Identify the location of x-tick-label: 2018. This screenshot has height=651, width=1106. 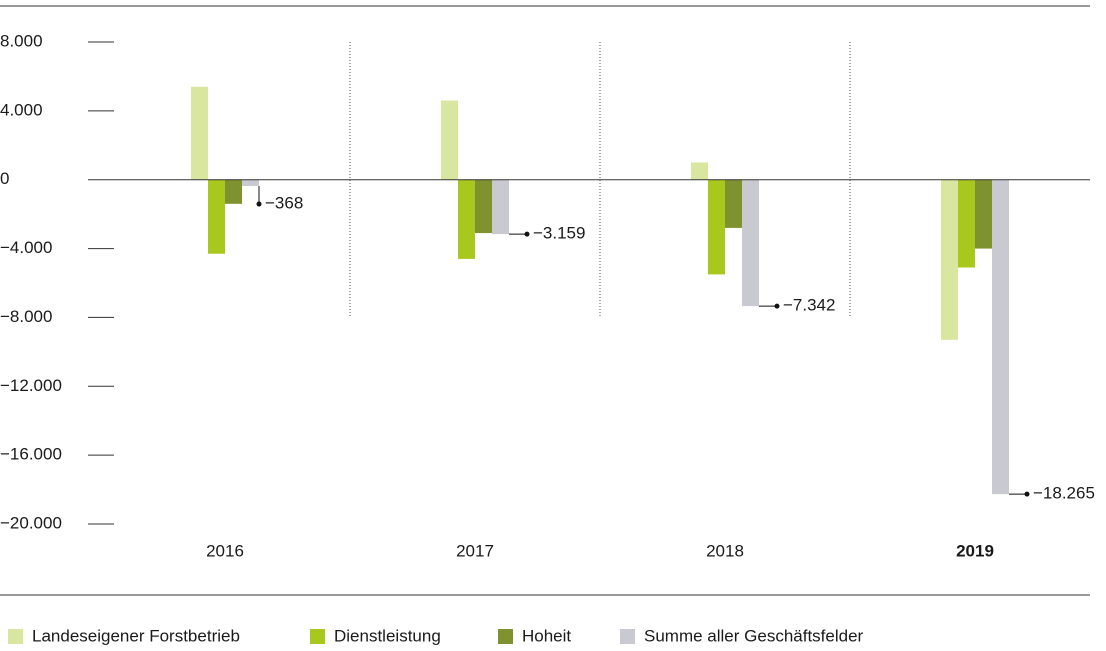
(725, 550).